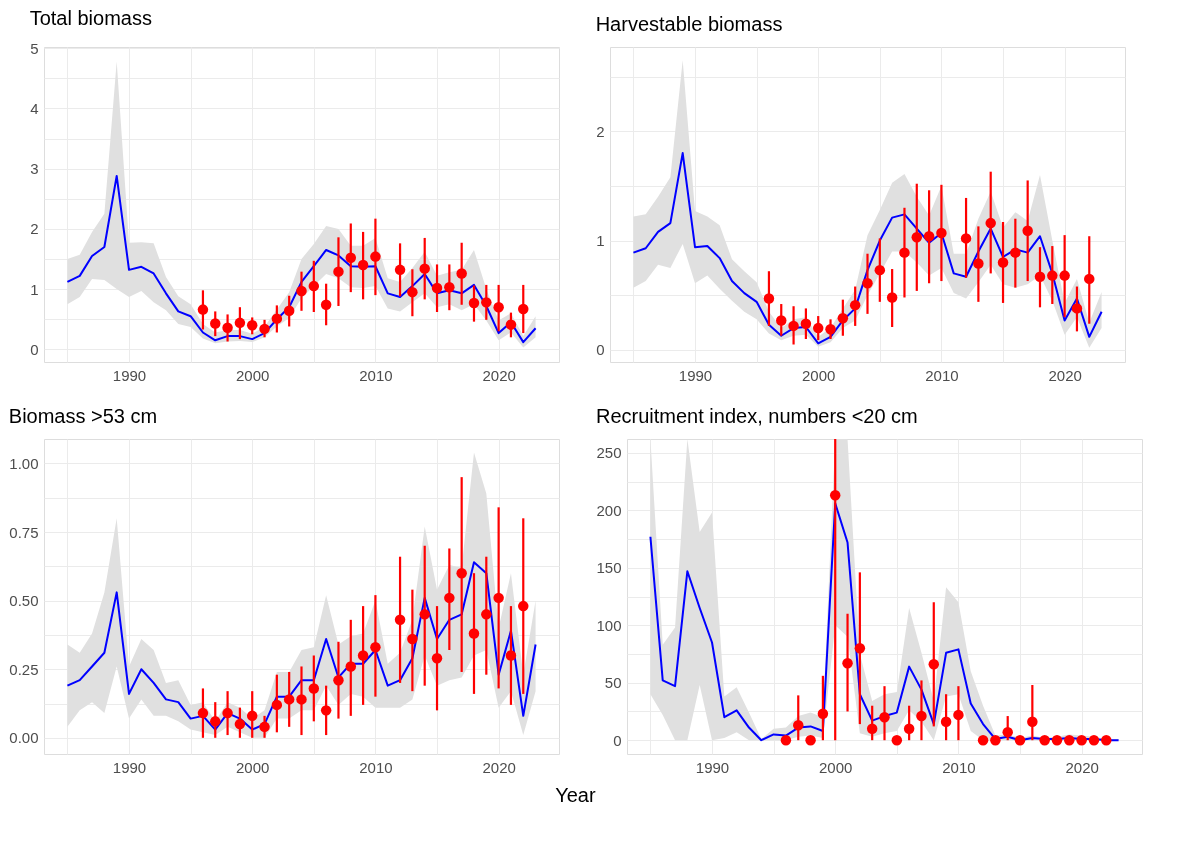 This screenshot has width=1194, height=845. Describe the element at coordinates (689, 24) in the screenshot. I see `chart-title: Harvestable biomass` at that location.